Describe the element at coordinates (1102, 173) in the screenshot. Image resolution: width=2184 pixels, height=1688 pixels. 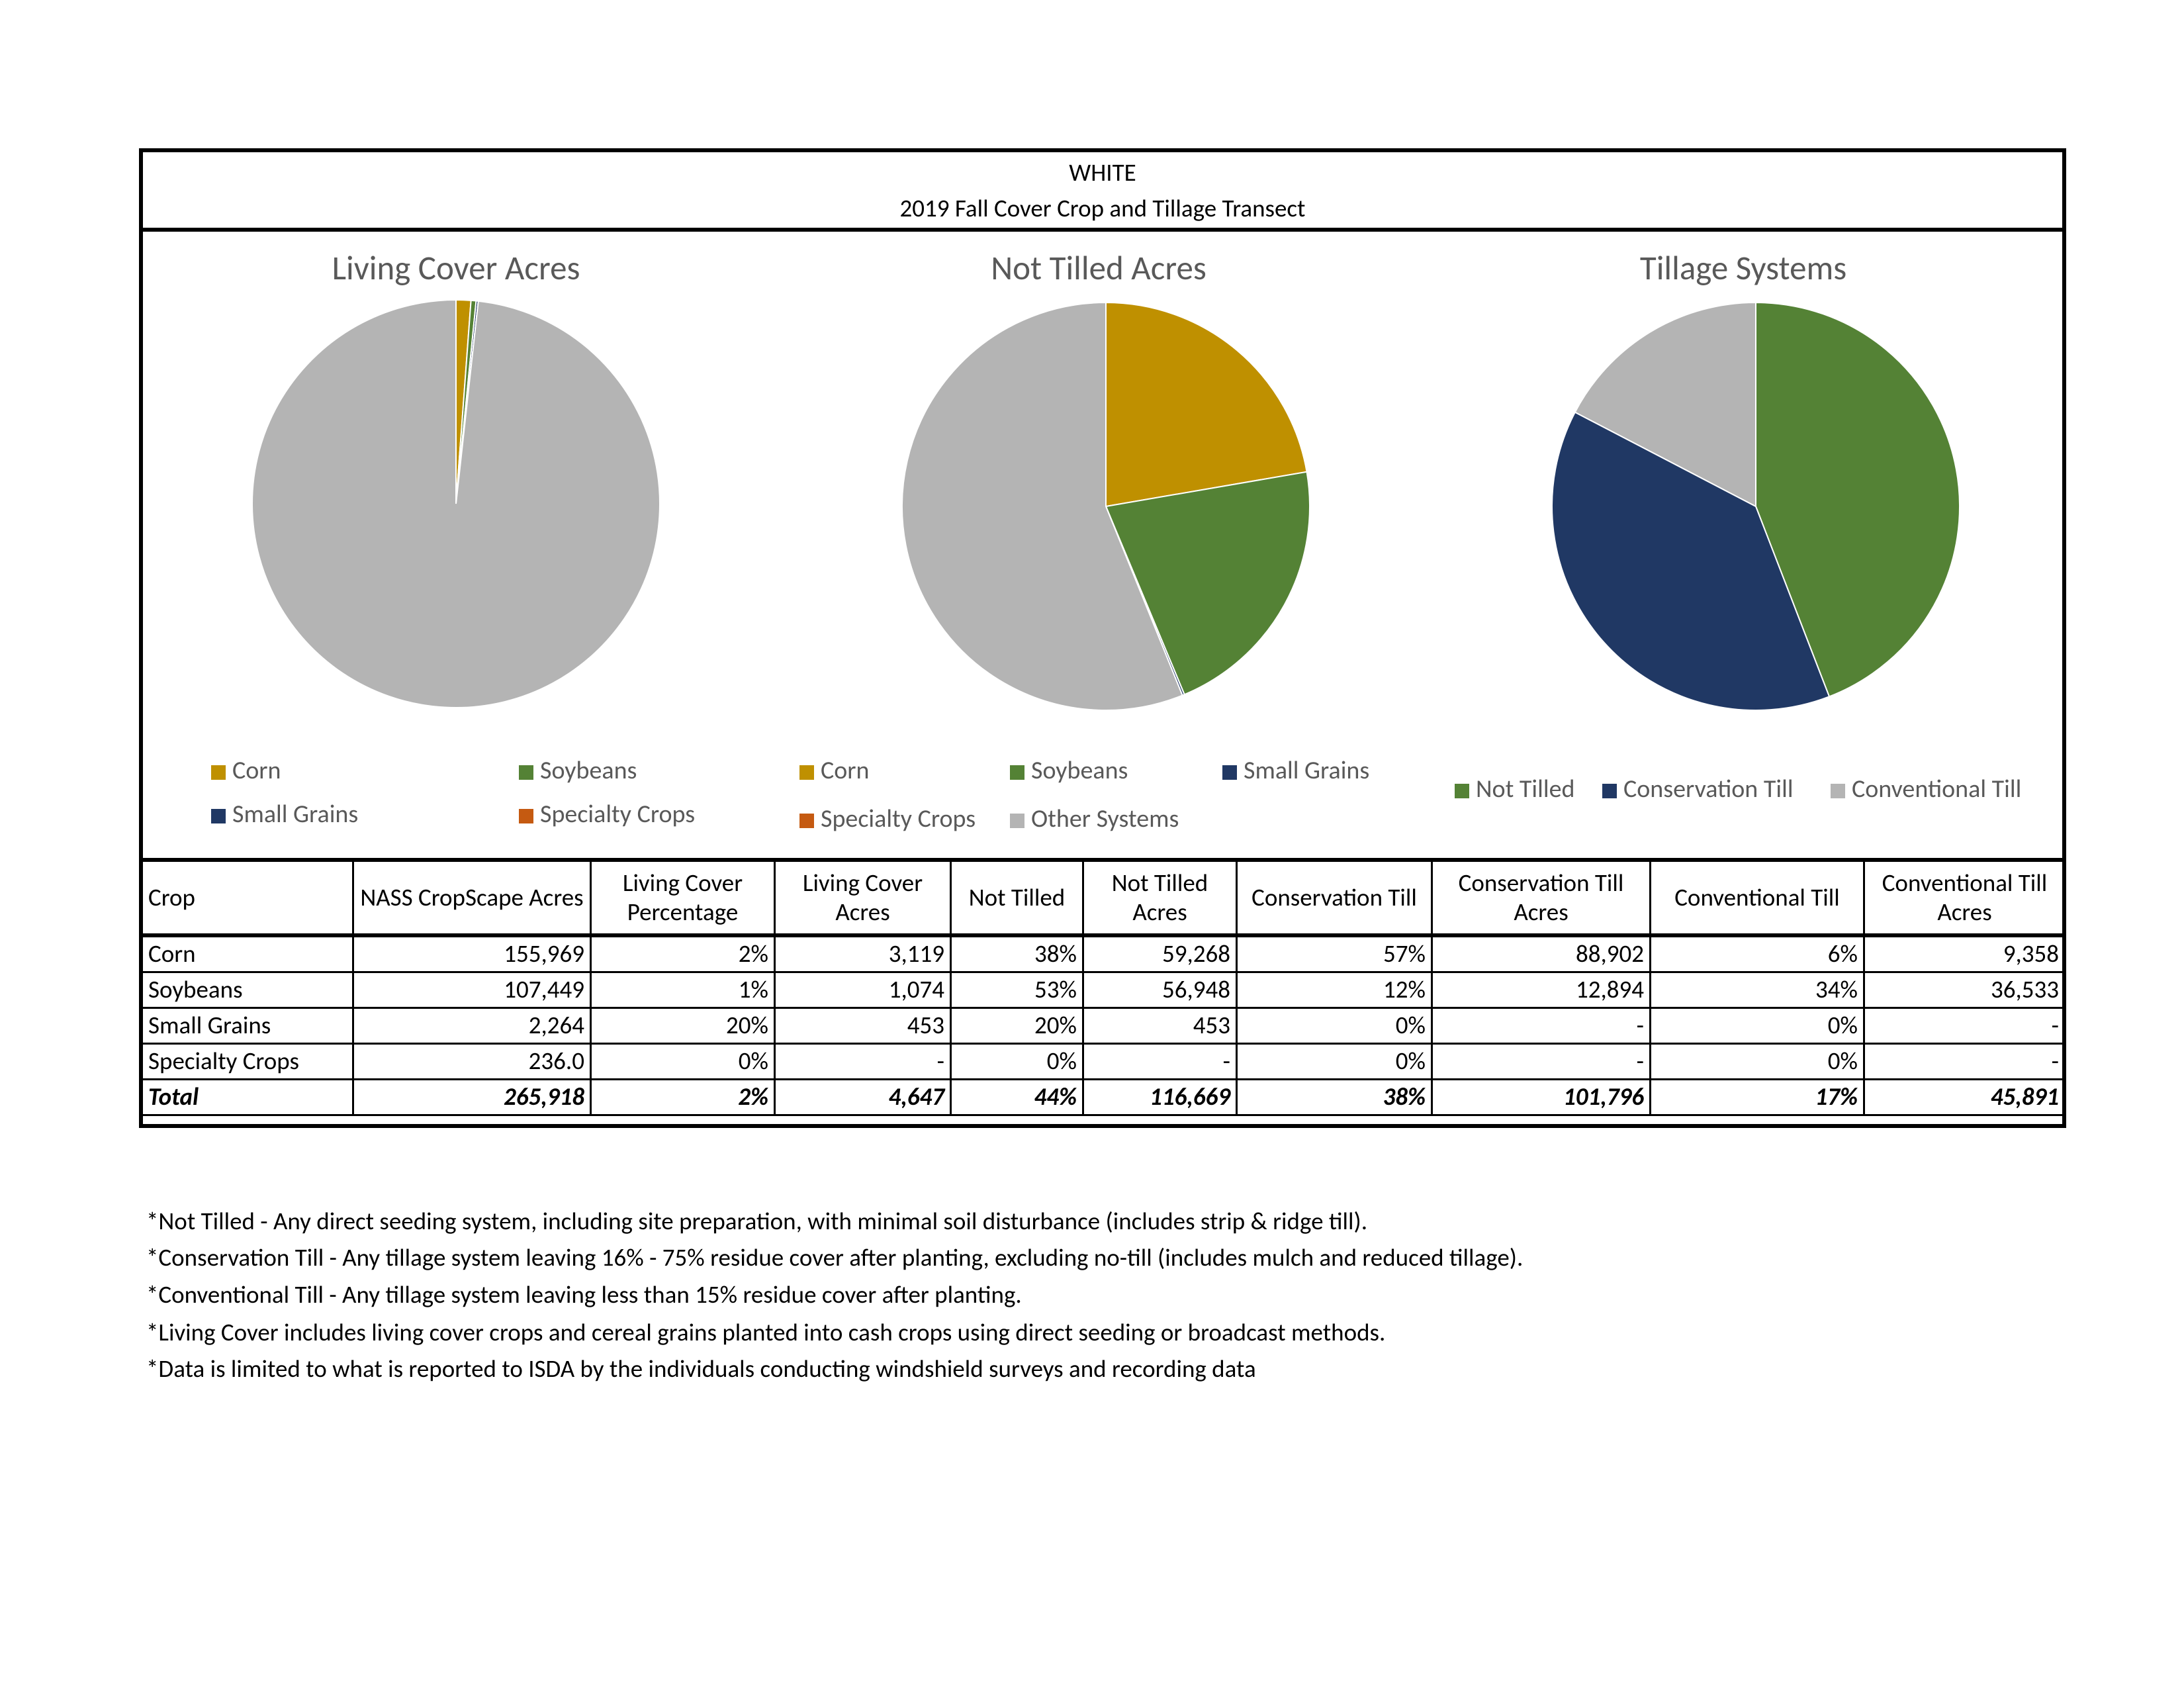
I see `county: WHITE` at that location.